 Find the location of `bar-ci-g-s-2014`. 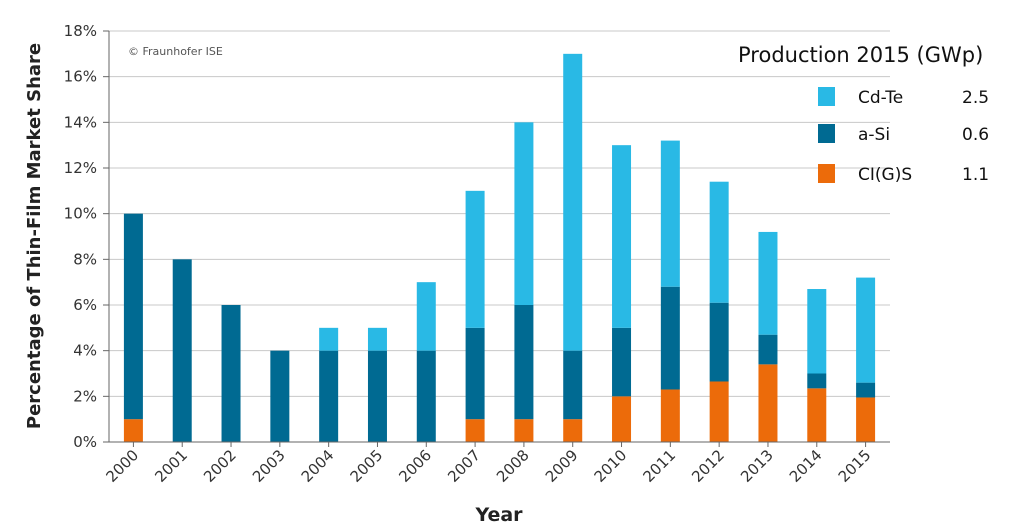

bar-ci-g-s-2014 is located at coordinates (817, 415).